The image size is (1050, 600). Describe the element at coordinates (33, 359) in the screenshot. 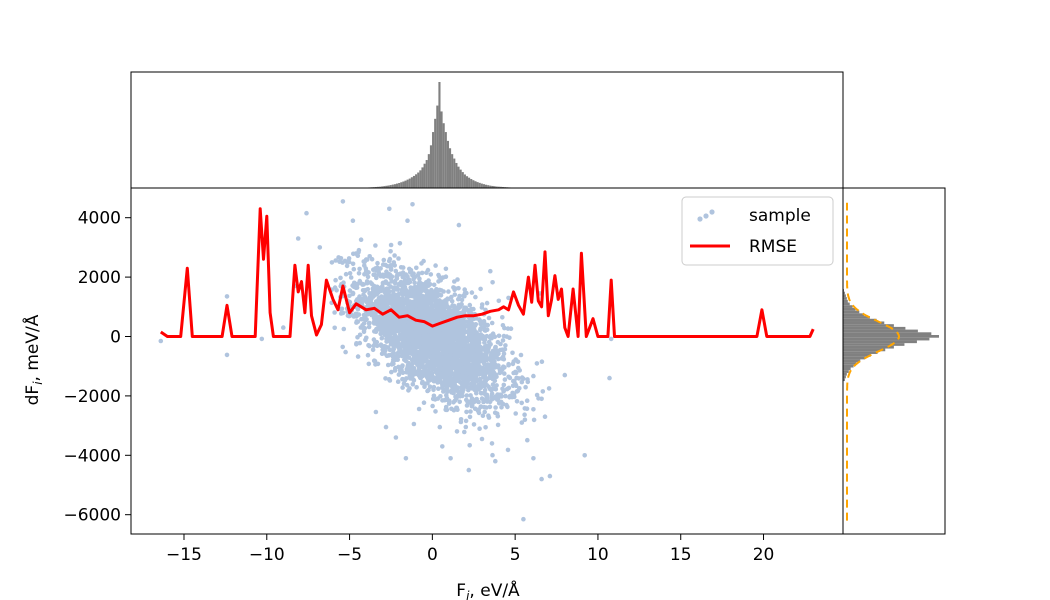

I see `y-axis-label: dFi, meV/Å` at that location.